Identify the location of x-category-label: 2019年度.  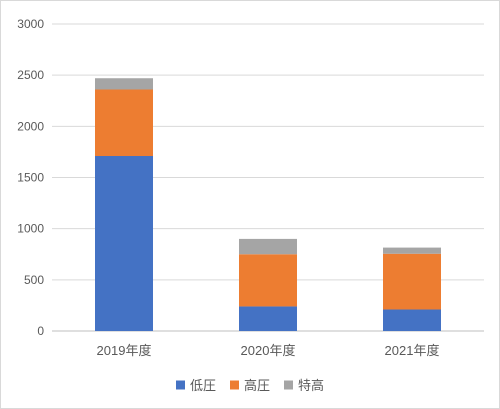
(124, 350).